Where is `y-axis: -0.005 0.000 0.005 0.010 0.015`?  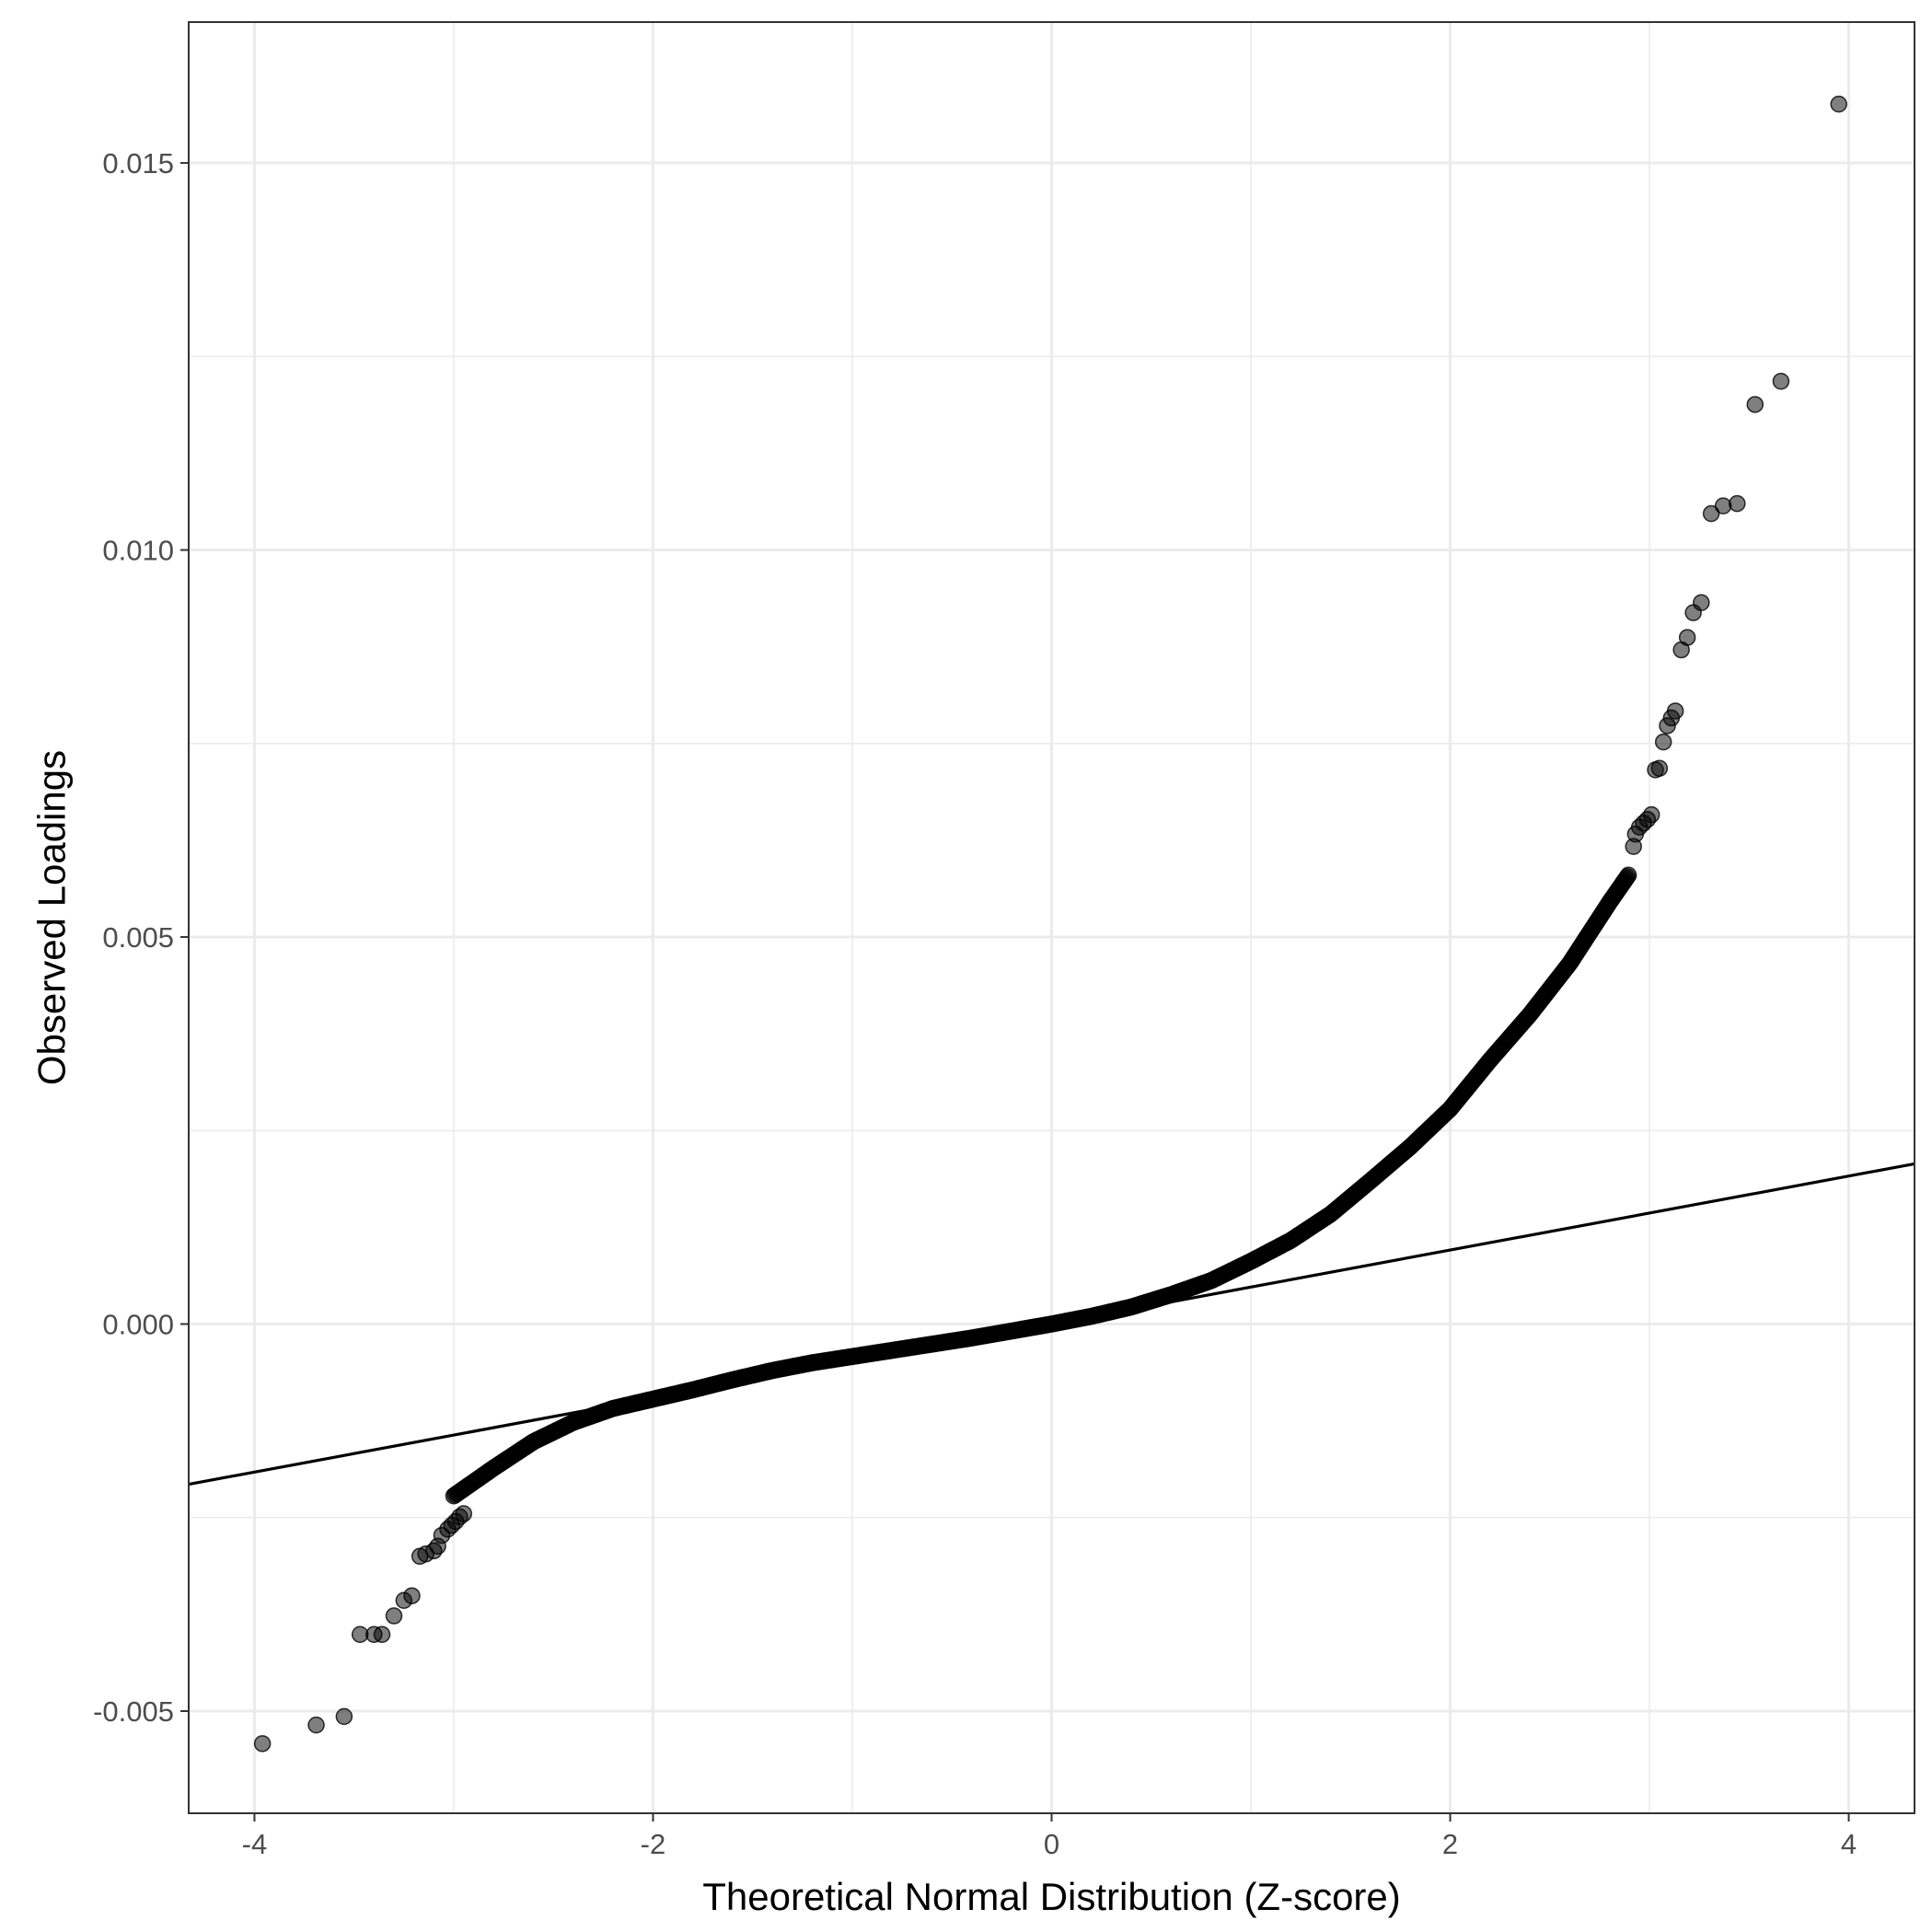 y-axis: -0.005 0.000 0.005 0.010 0.015 is located at coordinates (141, 938).